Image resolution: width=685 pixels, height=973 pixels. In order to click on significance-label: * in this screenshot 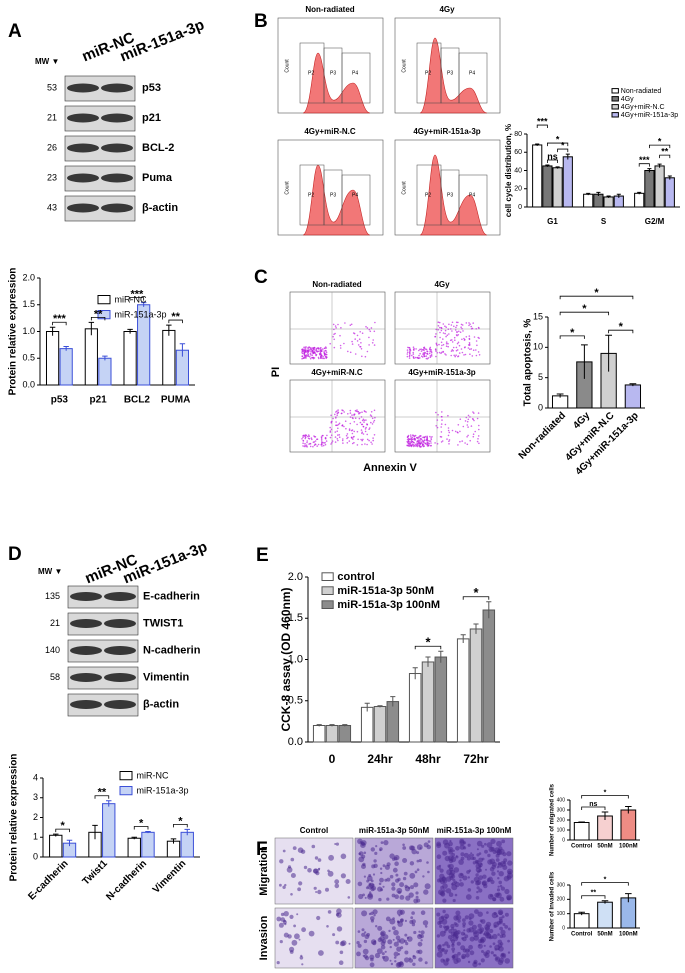, I will do `click(62, 826)`.